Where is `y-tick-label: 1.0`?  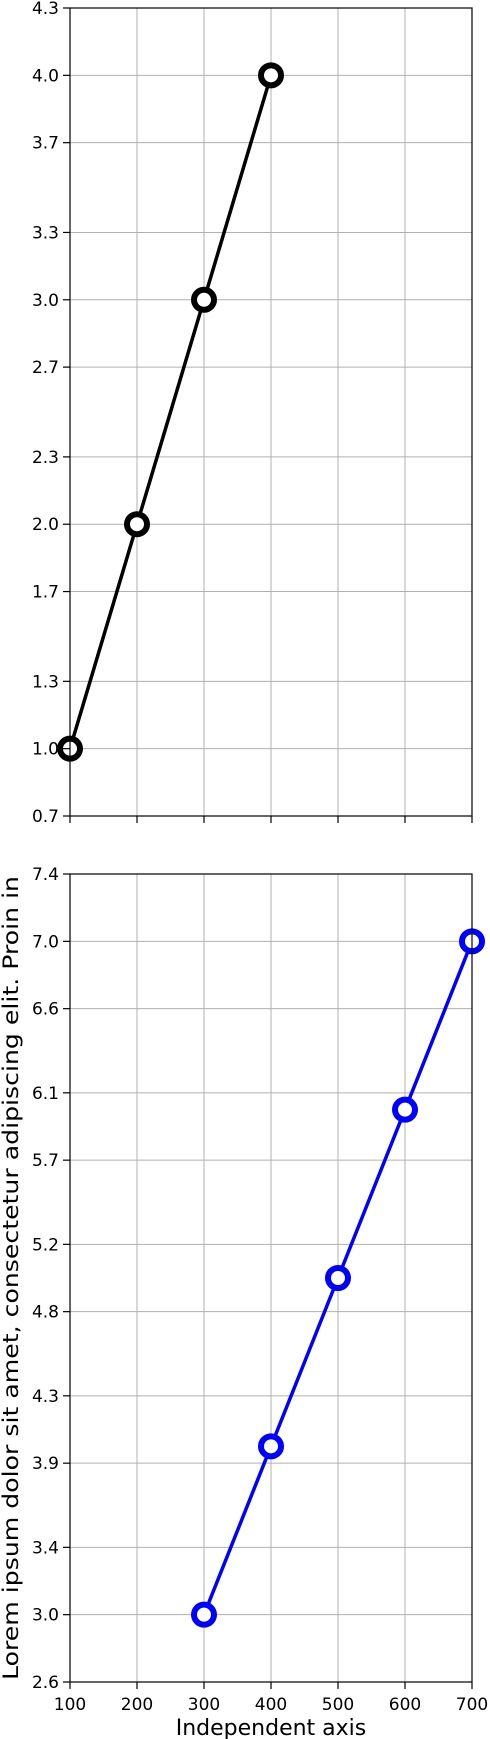 y-tick-label: 1.0 is located at coordinates (45, 750).